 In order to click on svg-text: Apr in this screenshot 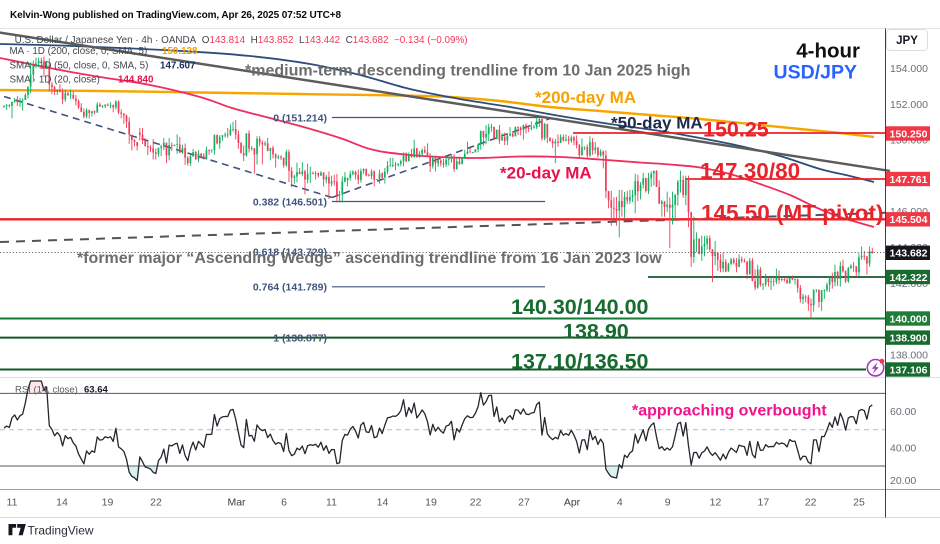, I will do `click(572, 503)`.